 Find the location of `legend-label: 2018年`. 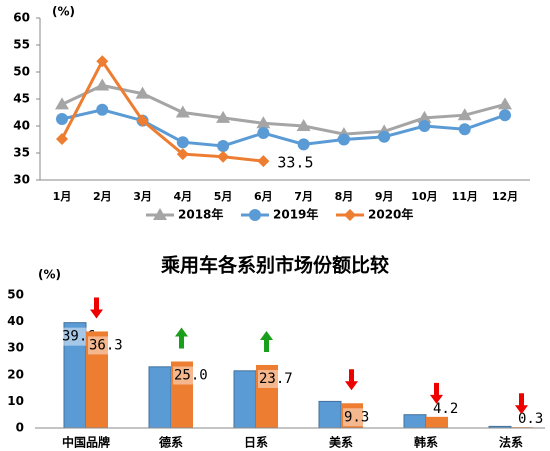

legend-label: 2018年 is located at coordinates (200, 214).